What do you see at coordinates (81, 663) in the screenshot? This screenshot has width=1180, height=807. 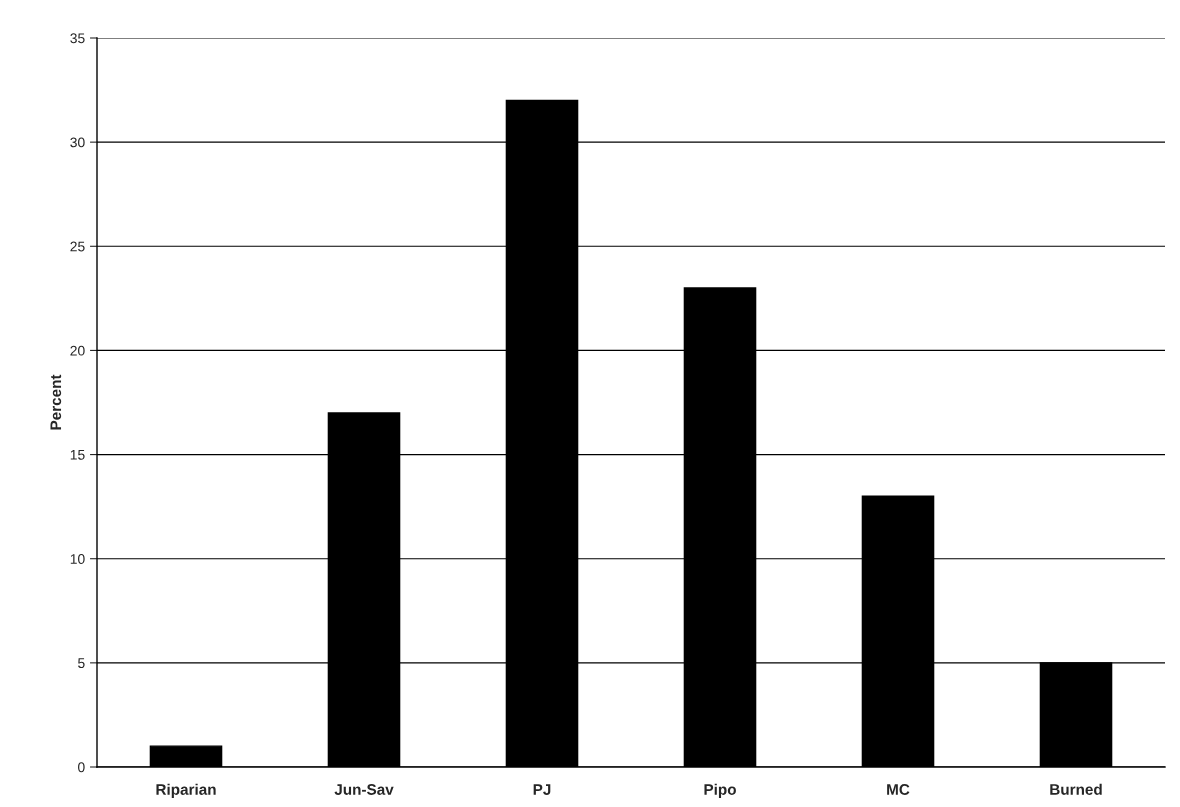 I see `y-tick-label: 5` at bounding box center [81, 663].